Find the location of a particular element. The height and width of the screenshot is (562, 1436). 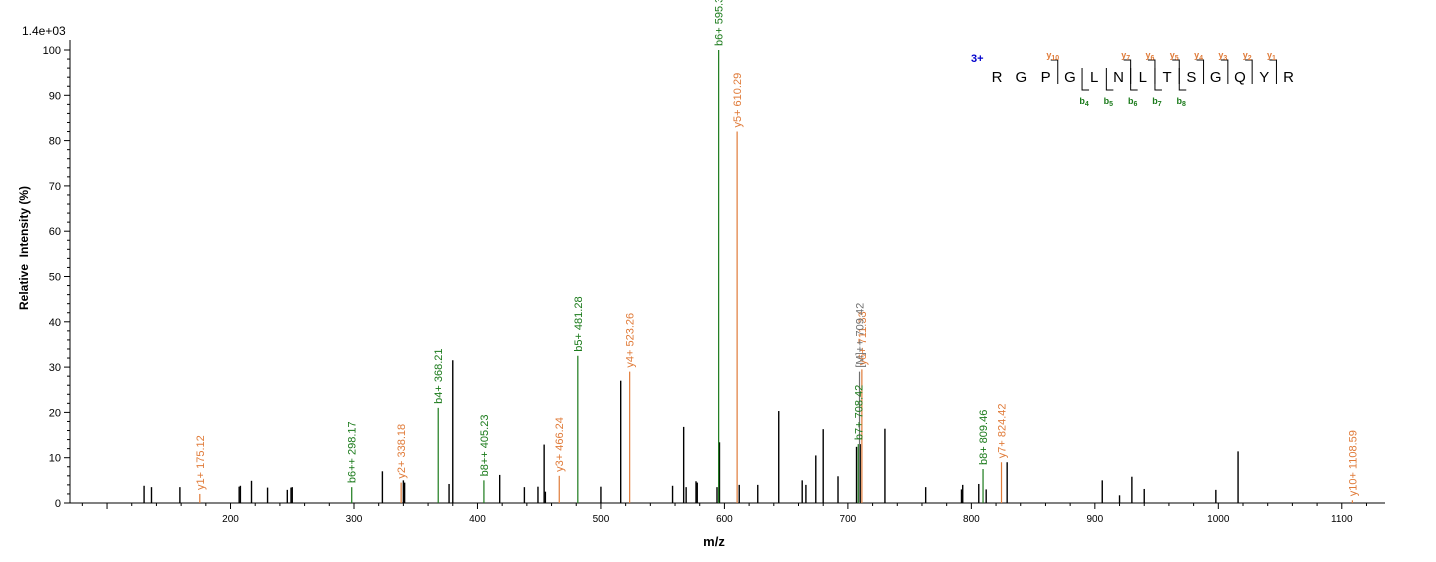

x-tick-label: 900 is located at coordinates (1094, 519).